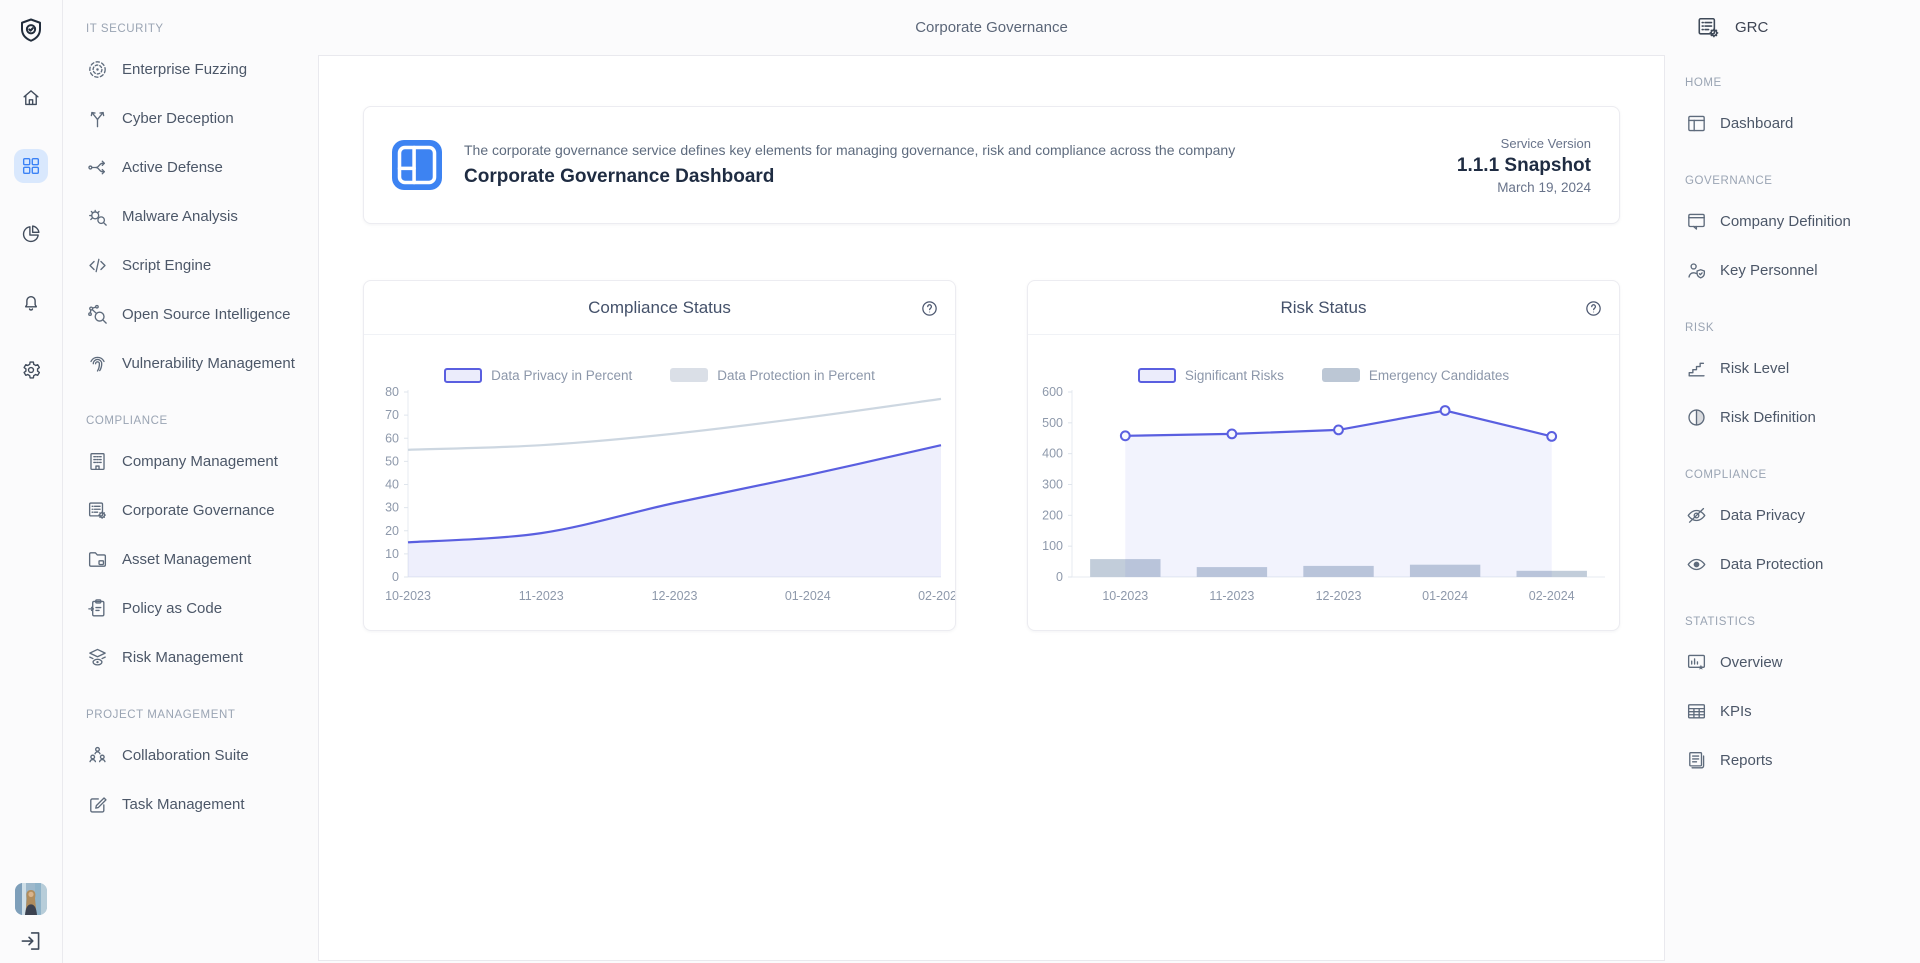  What do you see at coordinates (1696, 711) in the screenshot?
I see `table-icon` at bounding box center [1696, 711].